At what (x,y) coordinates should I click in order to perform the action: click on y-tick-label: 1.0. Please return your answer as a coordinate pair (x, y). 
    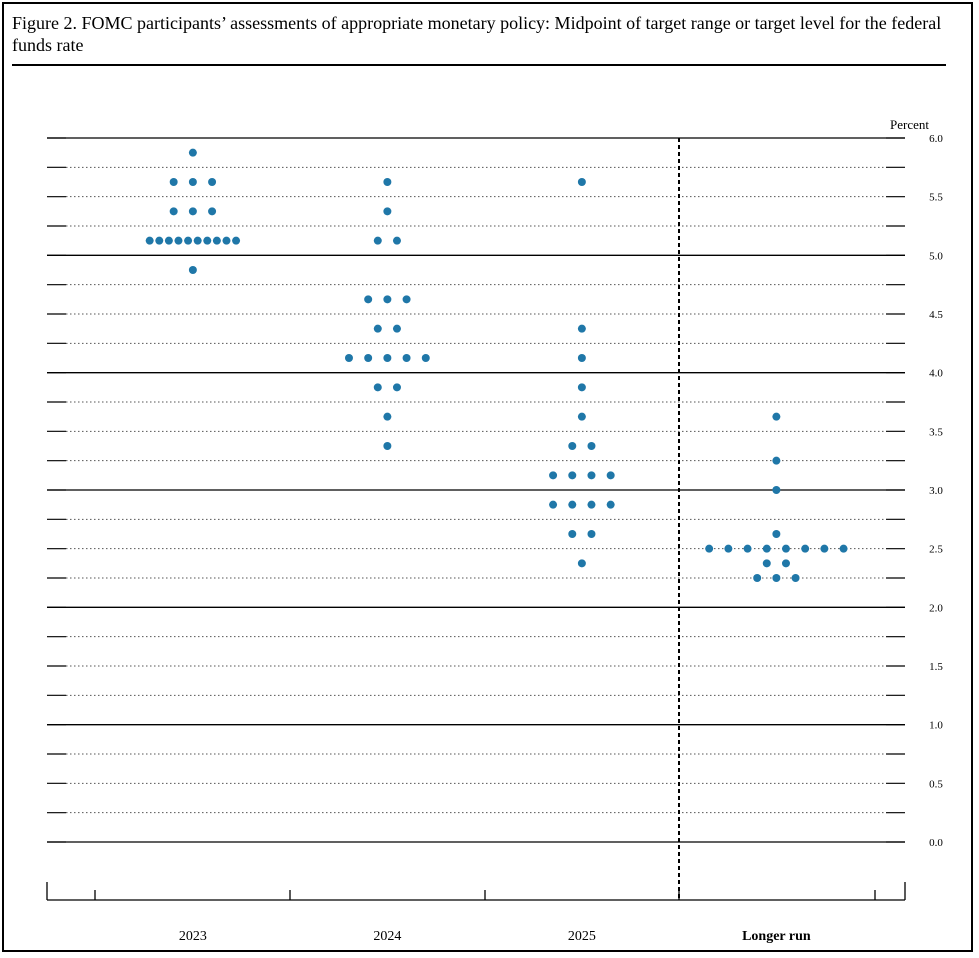
    Looking at the image, I should click on (936, 726).